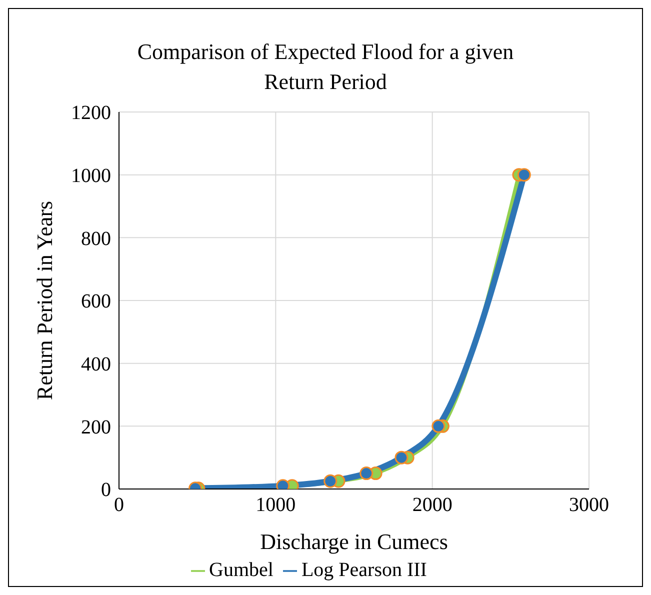  What do you see at coordinates (96, 239) in the screenshot?
I see `y-tick-label: 800` at bounding box center [96, 239].